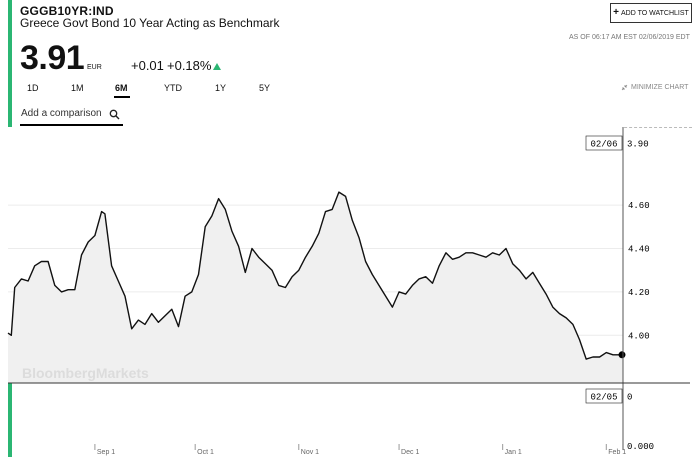 The image size is (700, 457). Describe the element at coordinates (639, 293) in the screenshot. I see `y-tick-label: 4.20` at that location.